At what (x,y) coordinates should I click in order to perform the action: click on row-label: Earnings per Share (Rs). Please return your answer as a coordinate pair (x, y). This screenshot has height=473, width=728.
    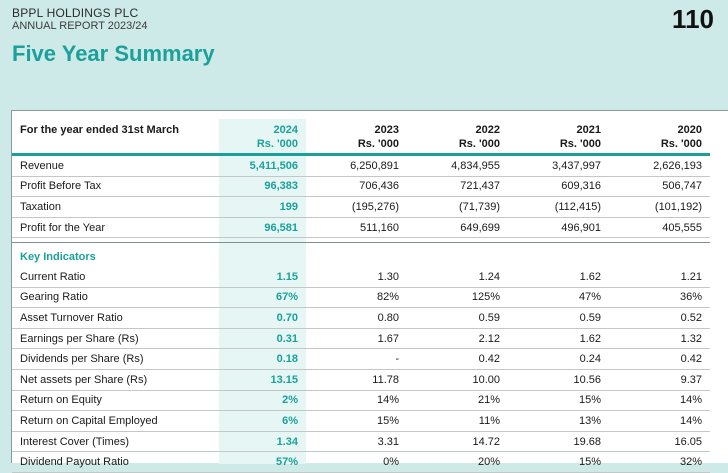
    Looking at the image, I should click on (115, 339).